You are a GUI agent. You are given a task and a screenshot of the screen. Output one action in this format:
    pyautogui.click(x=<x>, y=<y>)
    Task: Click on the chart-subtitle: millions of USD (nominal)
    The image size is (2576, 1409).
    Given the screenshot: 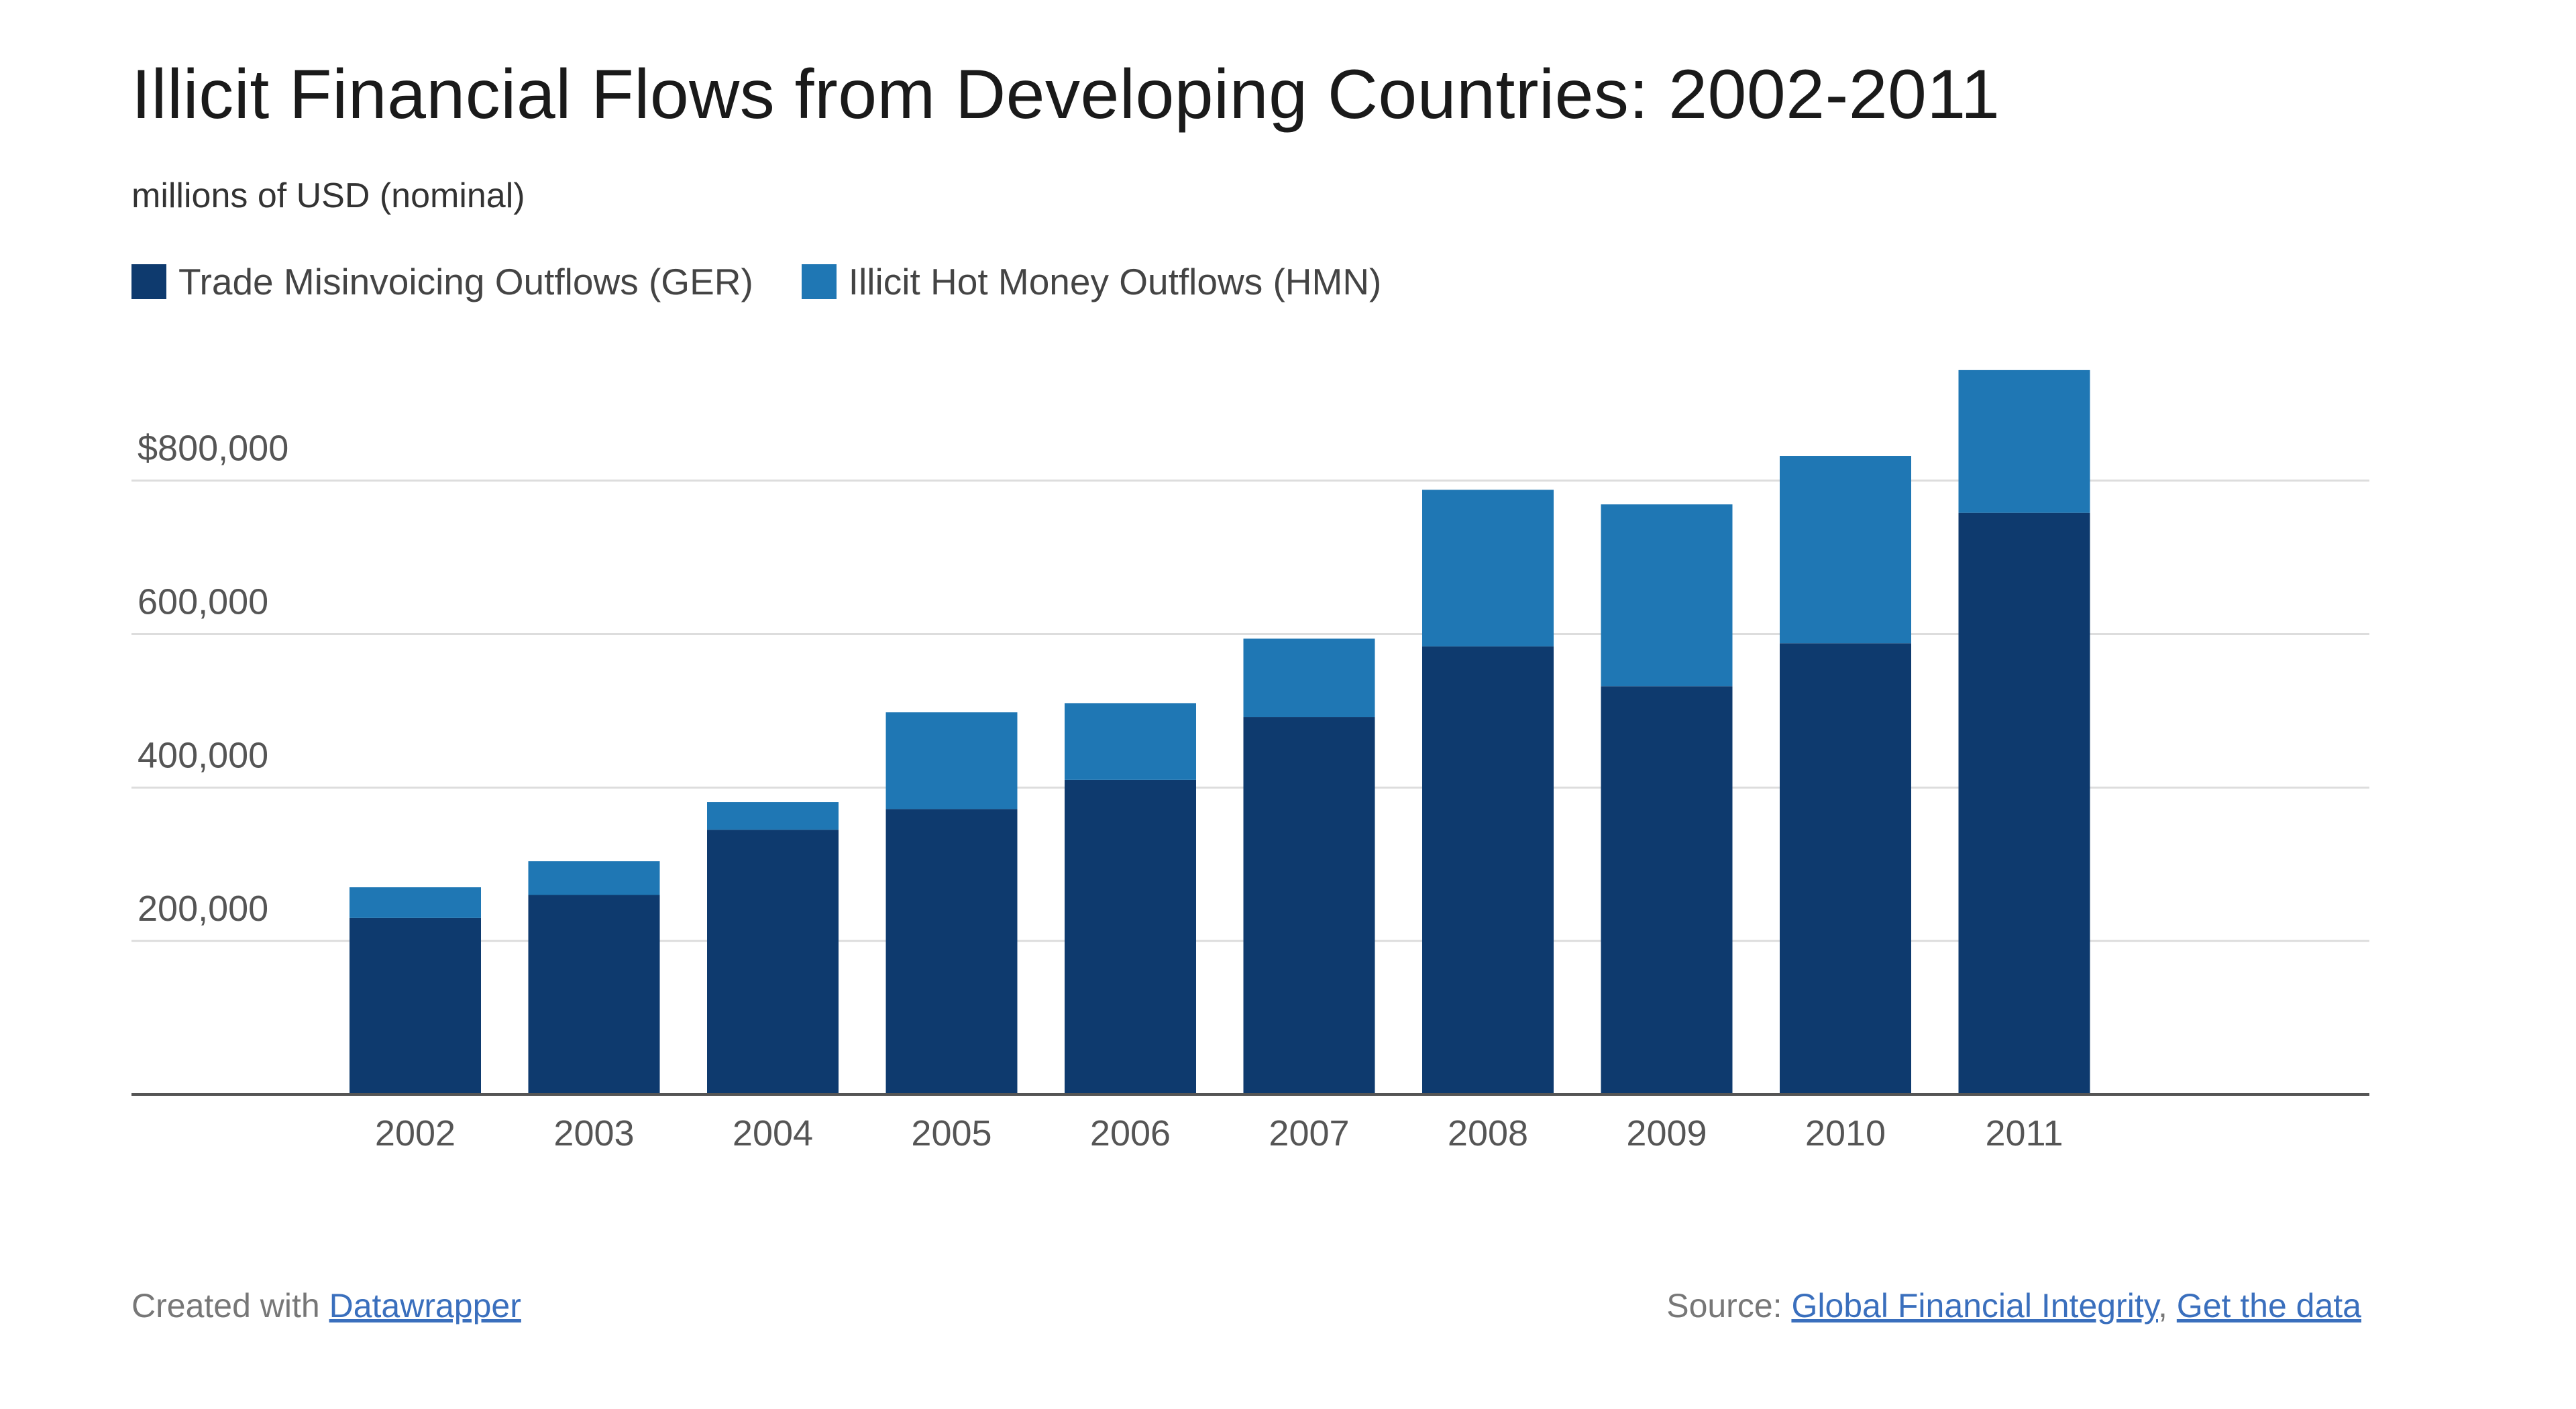 What is the action you would take?
    pyautogui.click(x=328, y=195)
    